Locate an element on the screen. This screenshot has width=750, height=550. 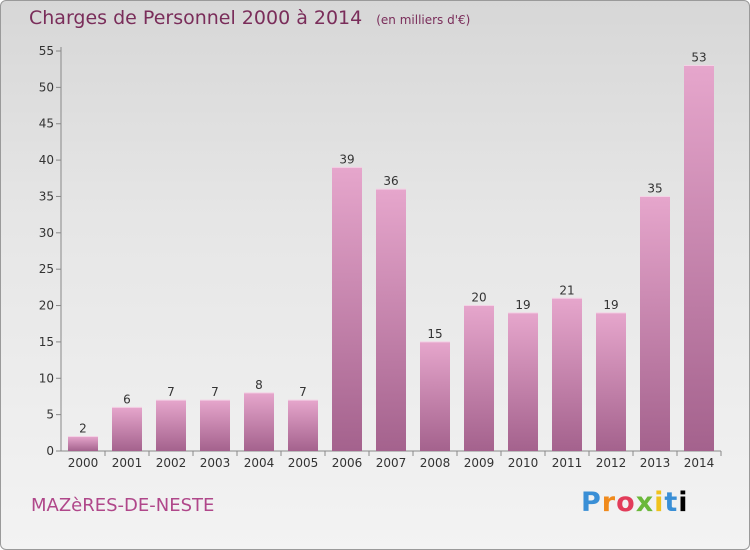
y-tick-label: 10 is located at coordinates (46, 378).